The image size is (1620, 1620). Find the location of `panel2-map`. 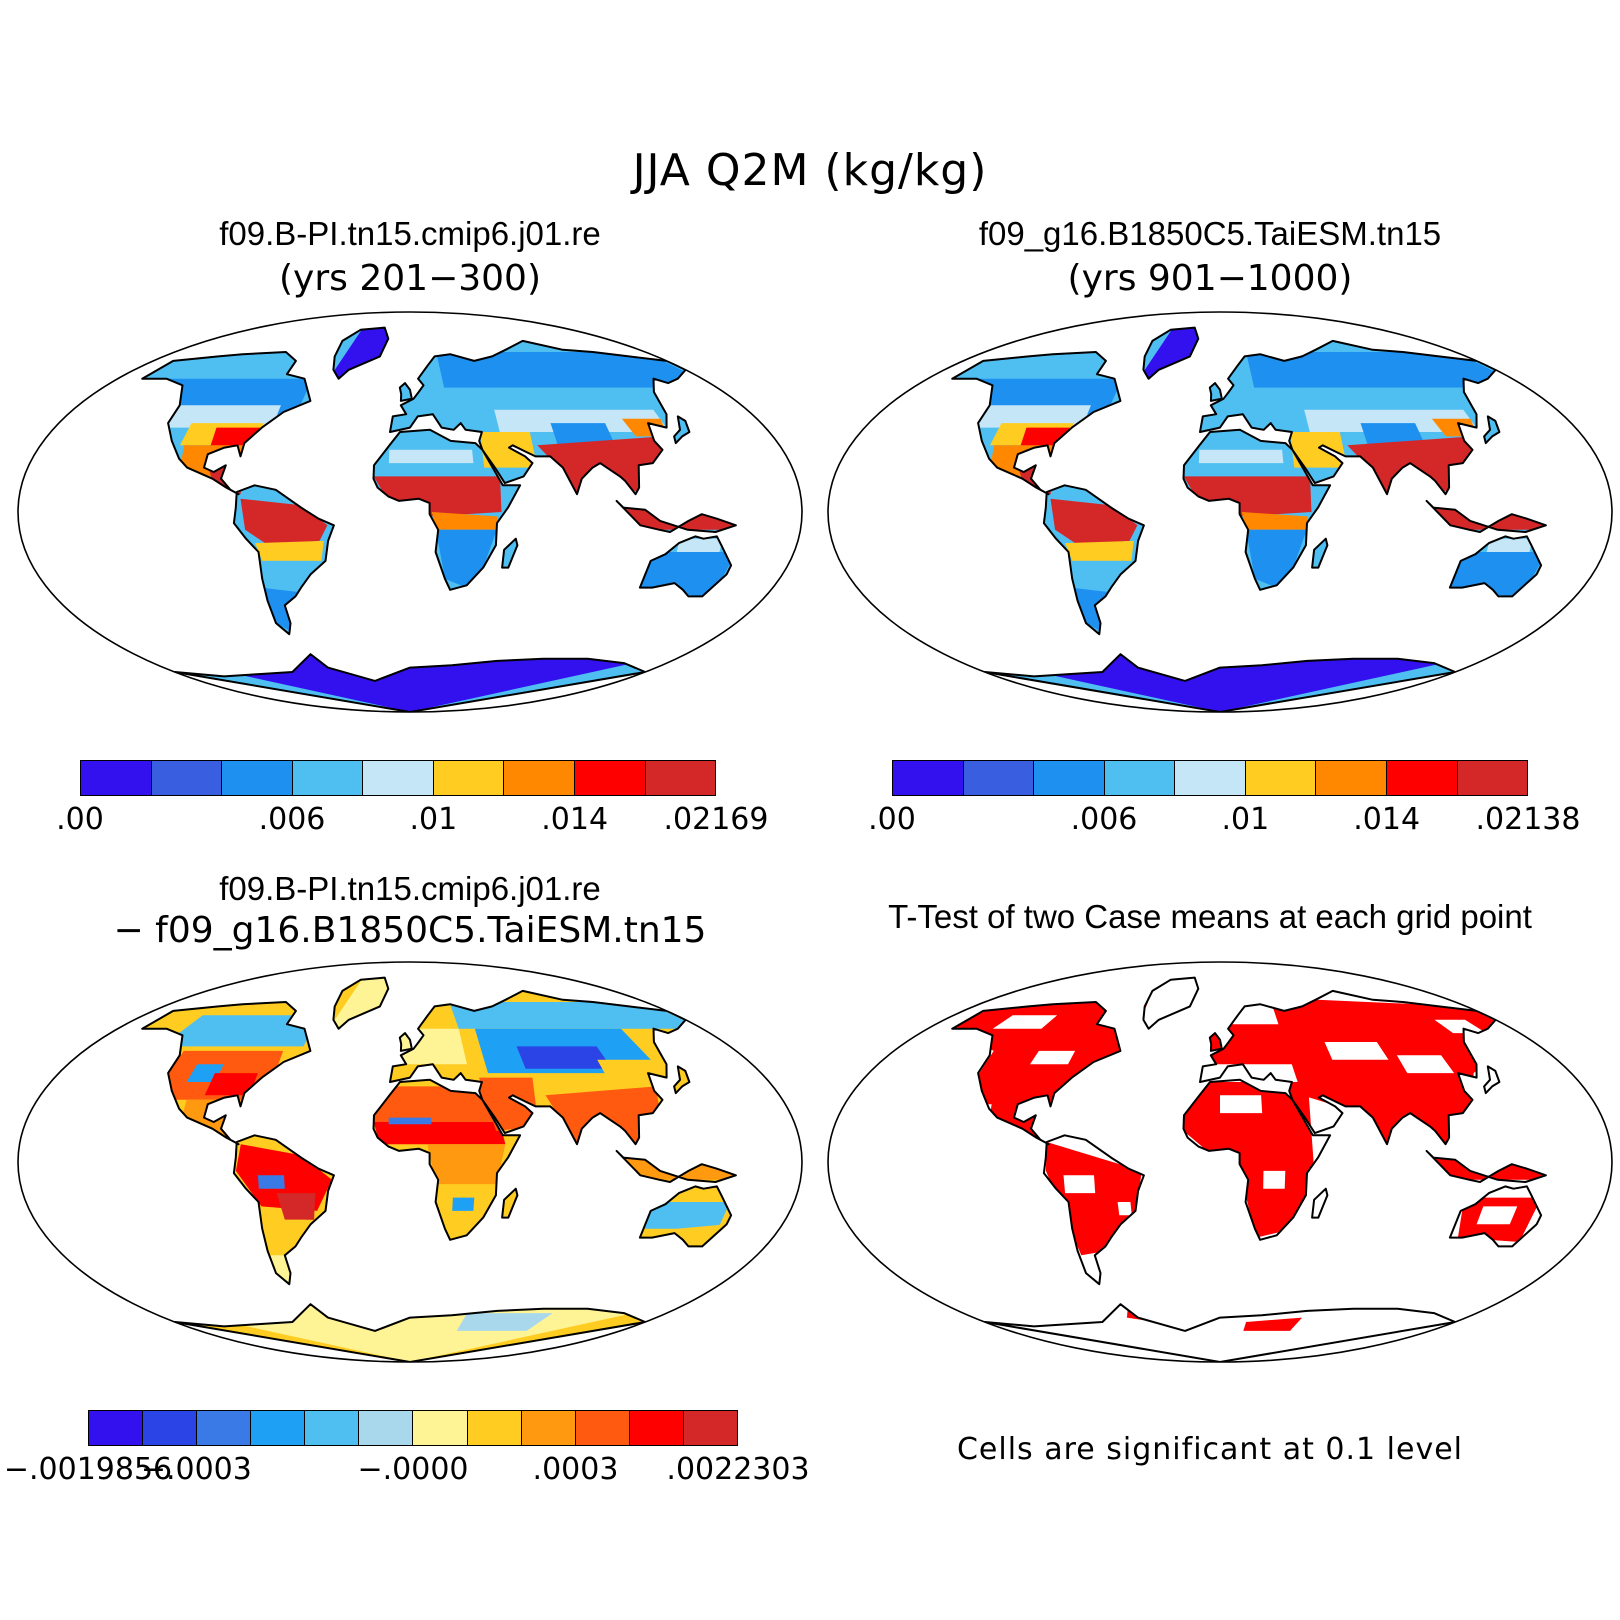

panel2-map is located at coordinates (1220, 512).